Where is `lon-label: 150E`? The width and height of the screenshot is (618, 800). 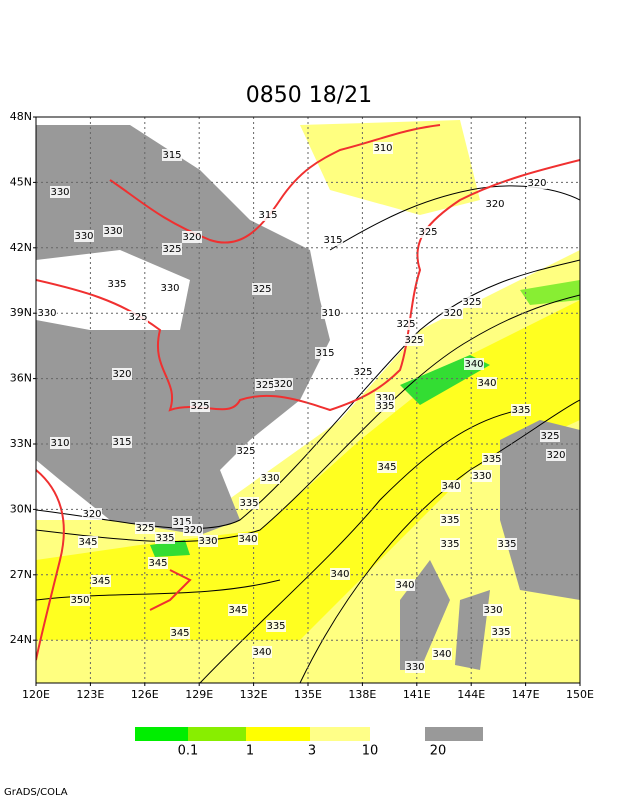
lon-label: 150E is located at coordinates (580, 694).